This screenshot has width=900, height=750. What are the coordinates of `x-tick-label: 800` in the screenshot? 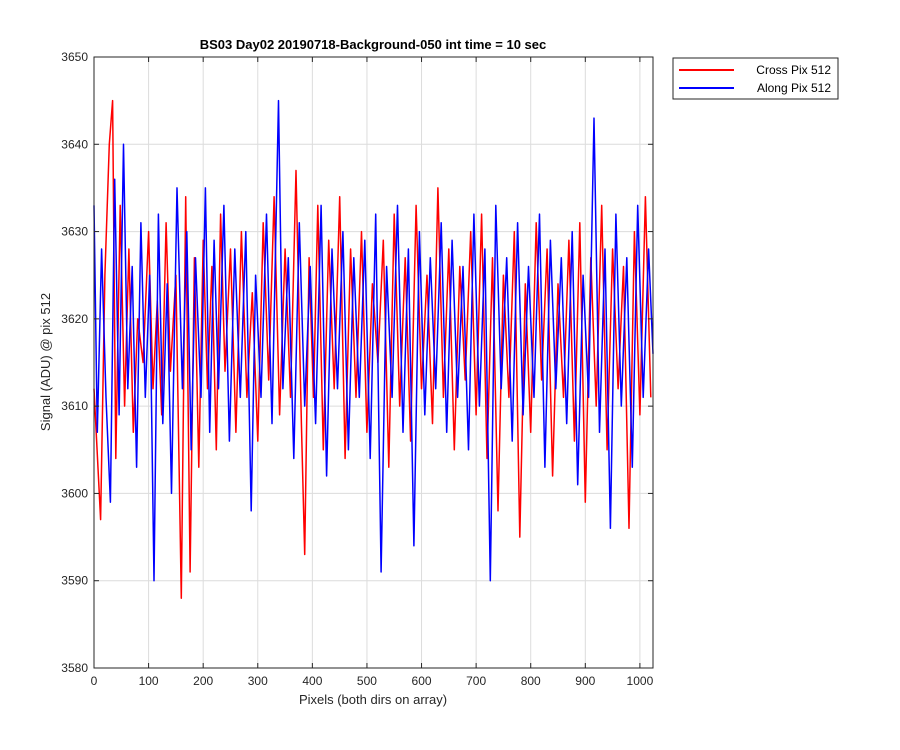 It's located at (531, 681).